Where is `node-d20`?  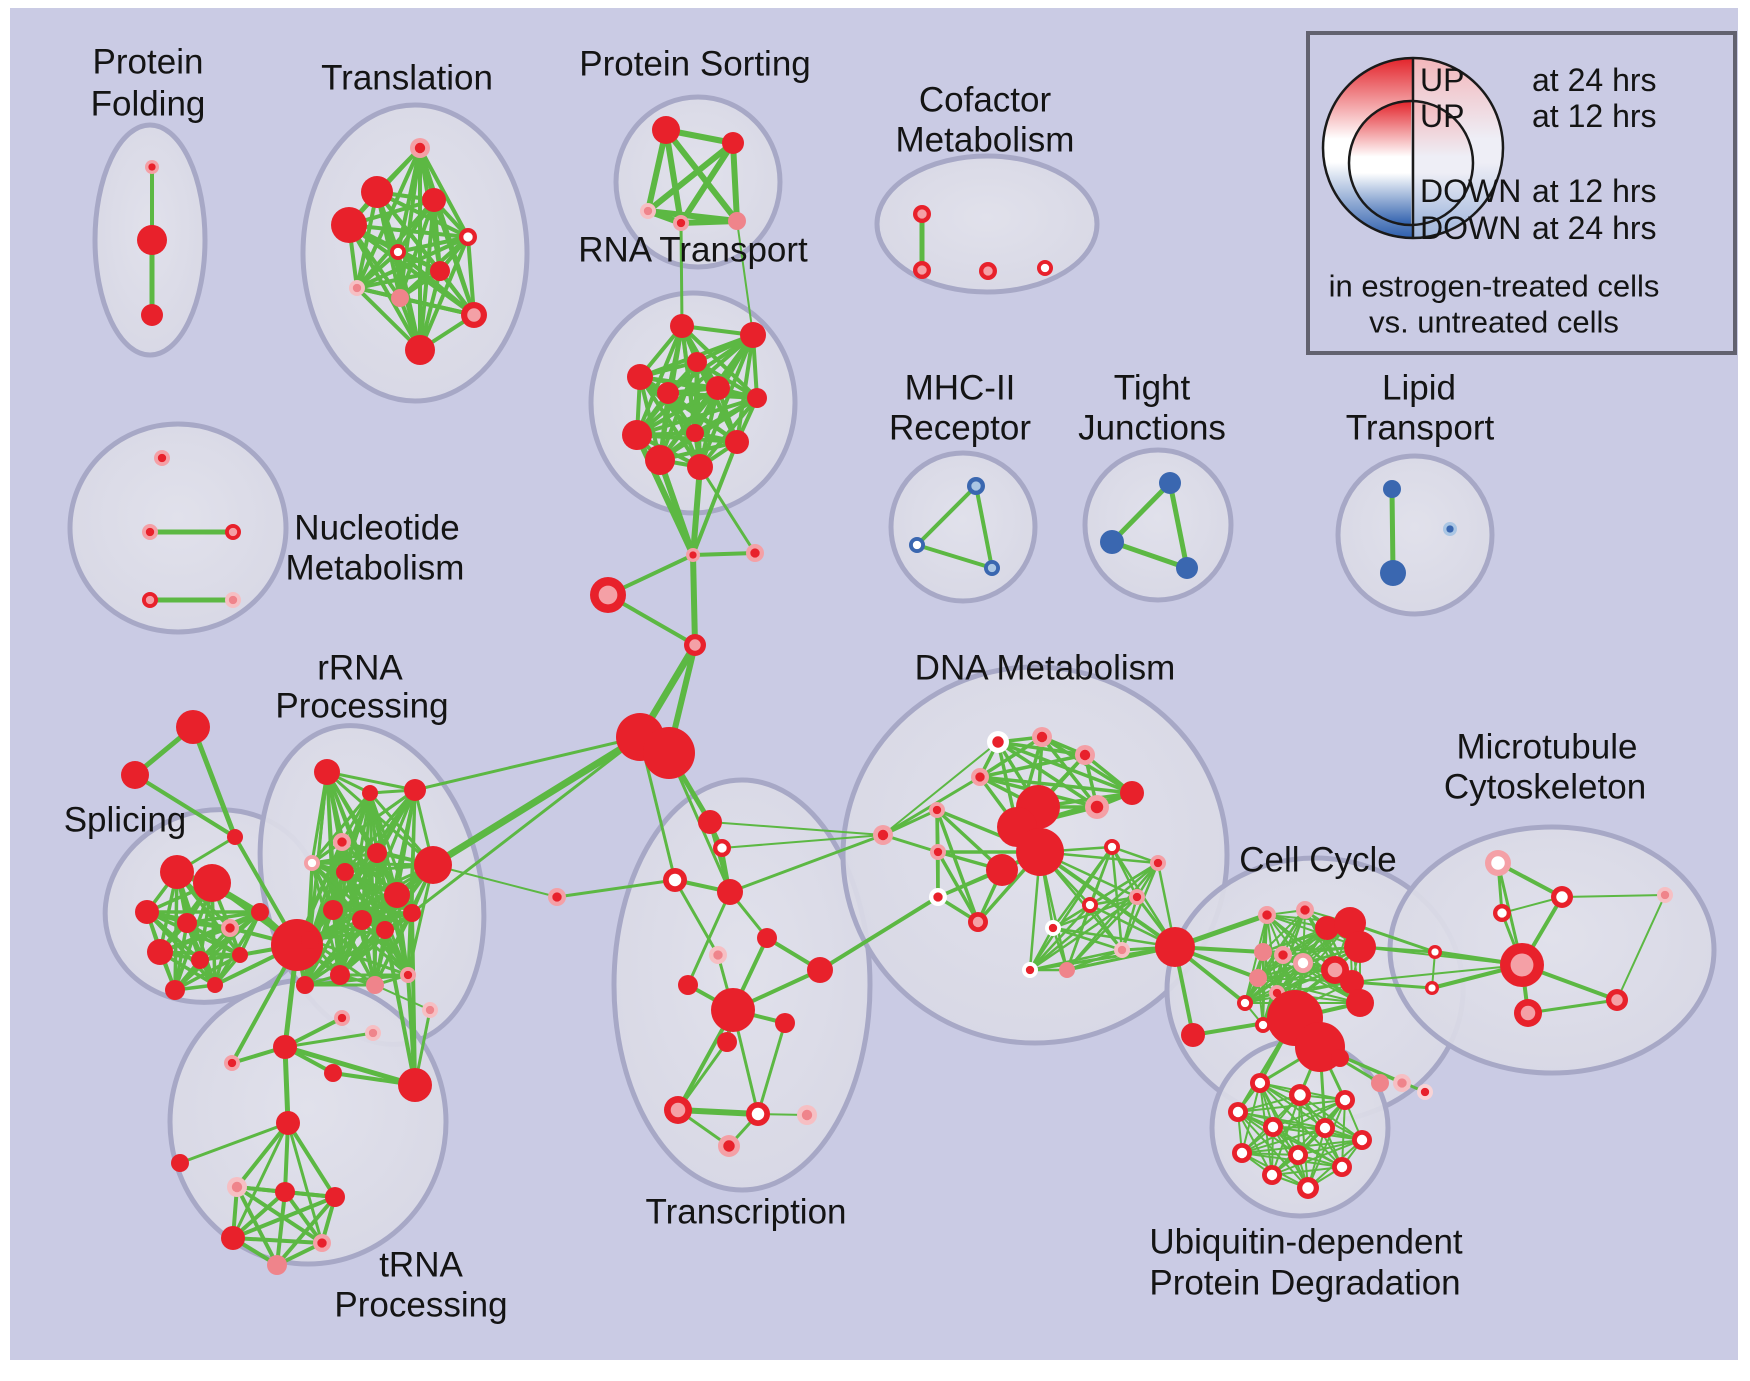 node-d20 is located at coordinates (1030, 970).